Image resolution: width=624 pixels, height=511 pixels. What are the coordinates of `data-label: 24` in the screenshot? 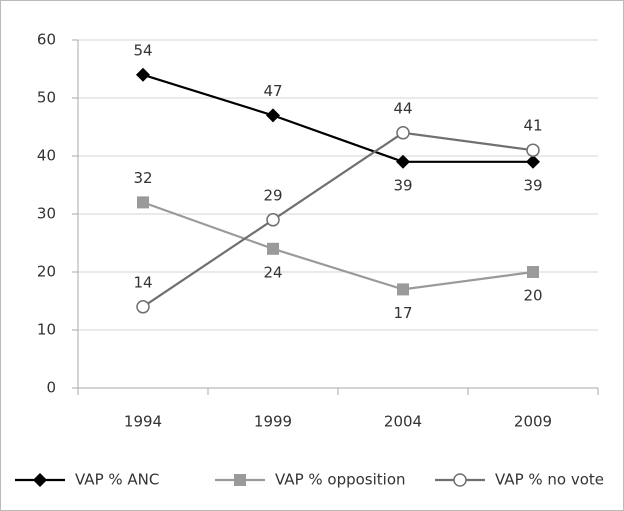 It's located at (272, 272).